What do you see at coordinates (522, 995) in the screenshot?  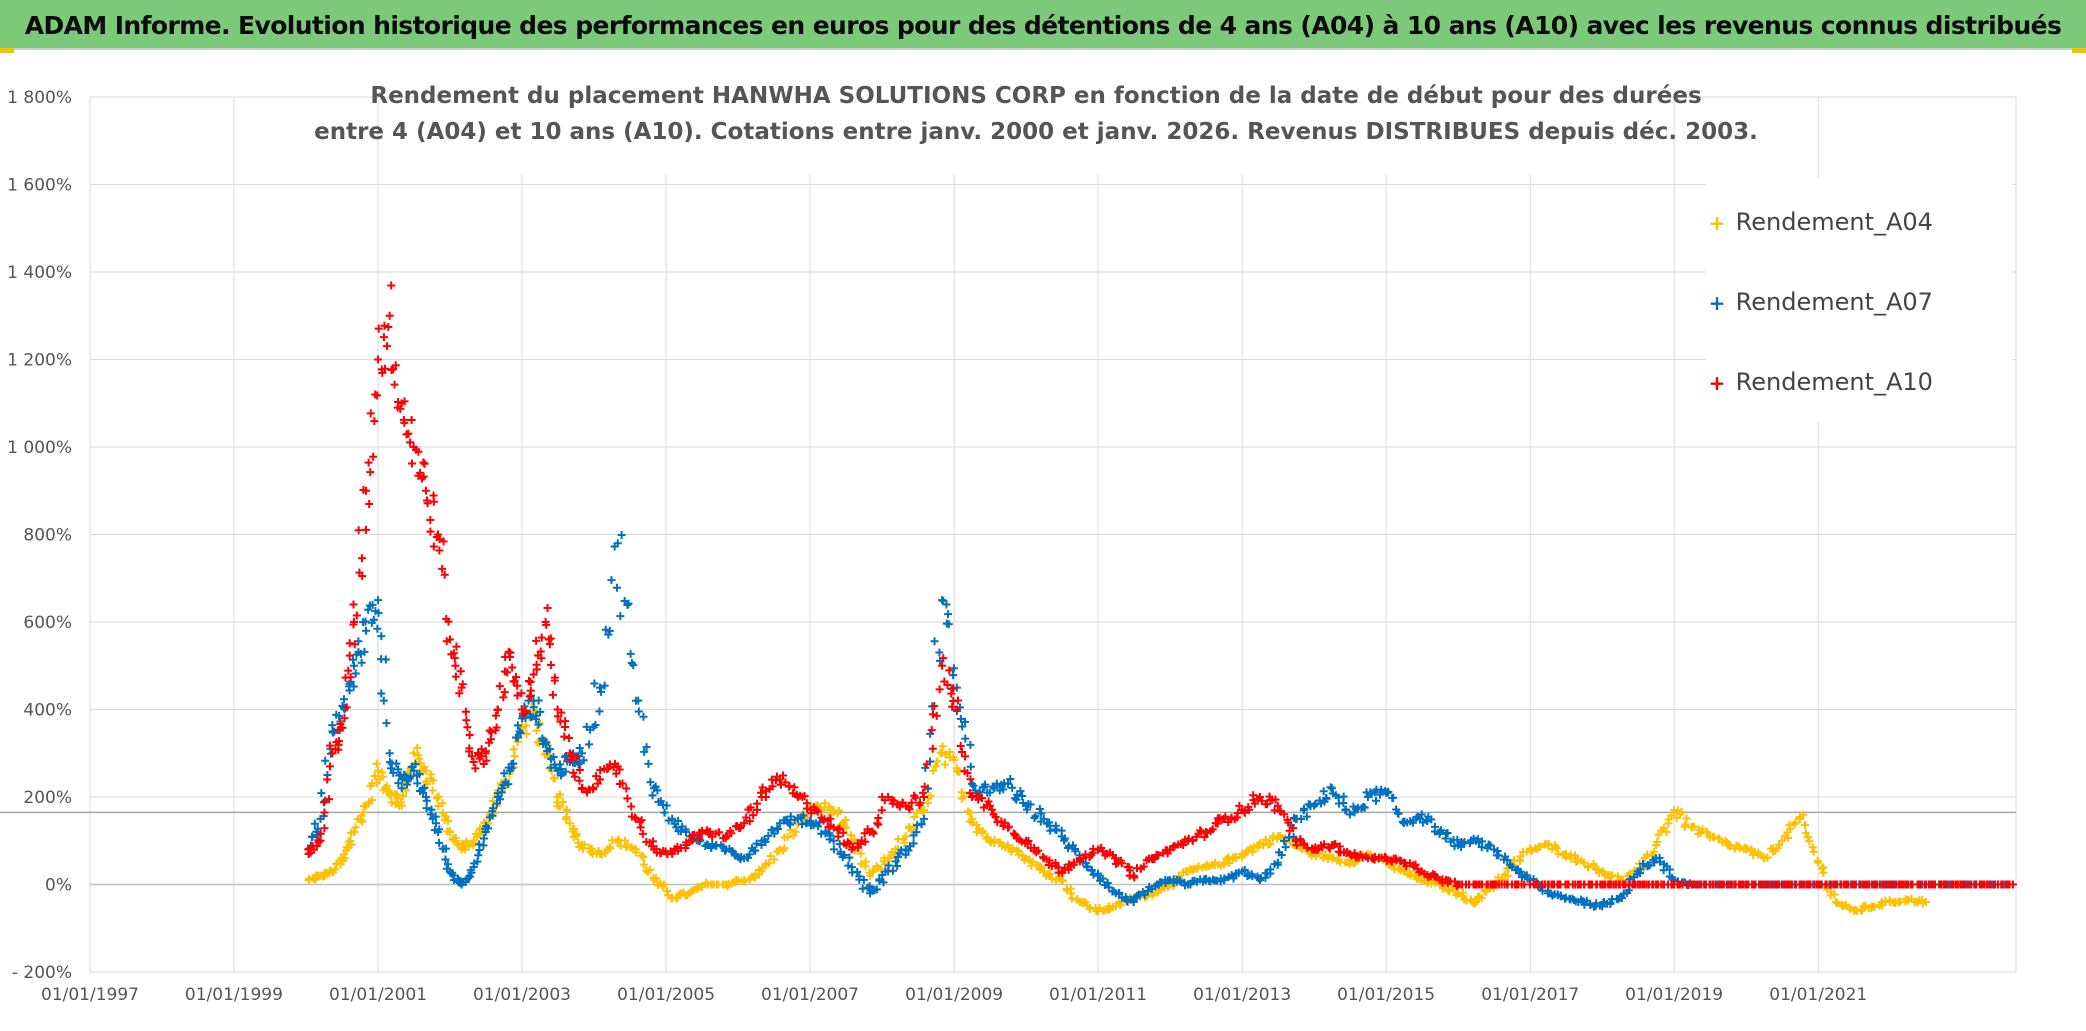 I see `x-tick-label: 01/01/2003` at bounding box center [522, 995].